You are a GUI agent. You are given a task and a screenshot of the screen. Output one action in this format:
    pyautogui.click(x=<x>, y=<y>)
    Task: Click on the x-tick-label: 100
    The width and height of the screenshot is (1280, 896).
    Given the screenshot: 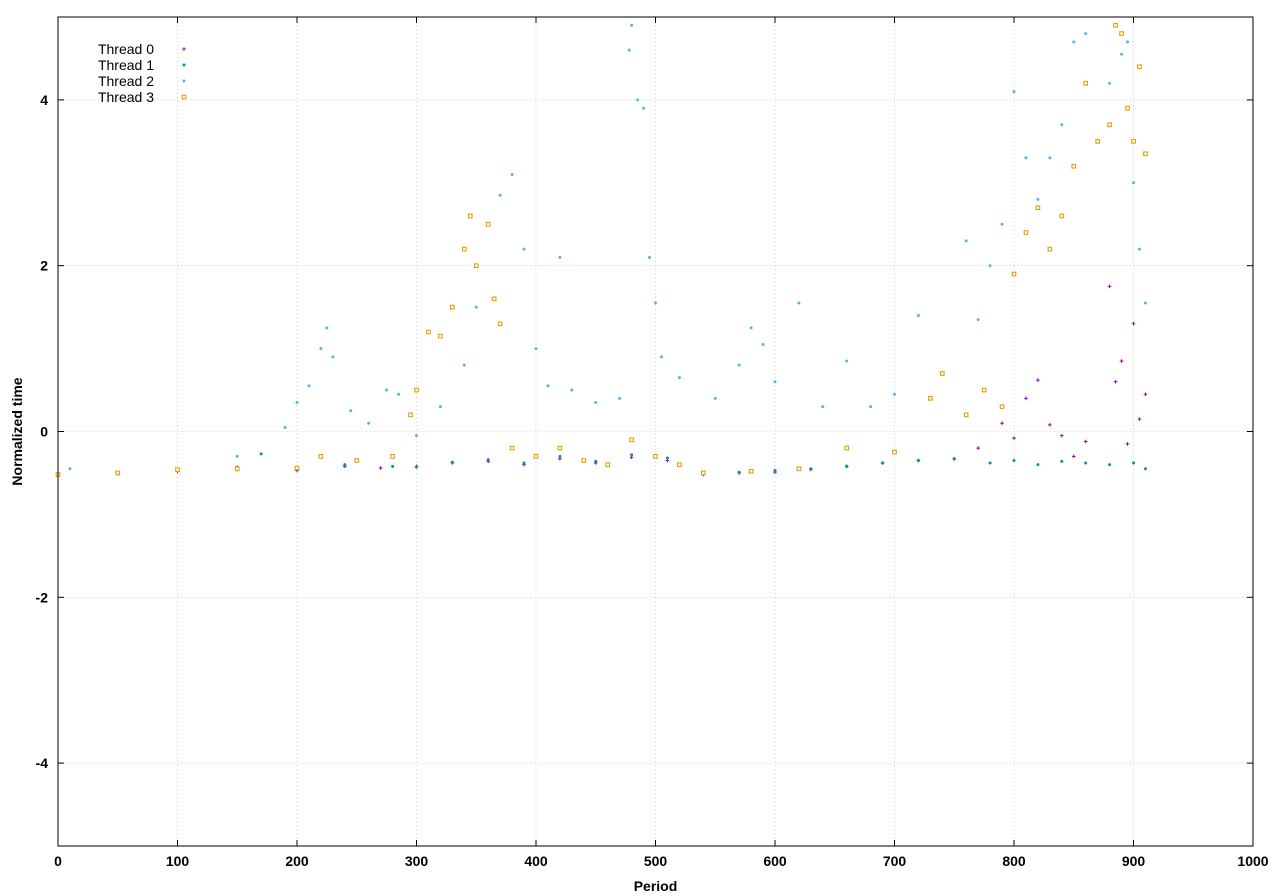 What is the action you would take?
    pyautogui.click(x=178, y=861)
    